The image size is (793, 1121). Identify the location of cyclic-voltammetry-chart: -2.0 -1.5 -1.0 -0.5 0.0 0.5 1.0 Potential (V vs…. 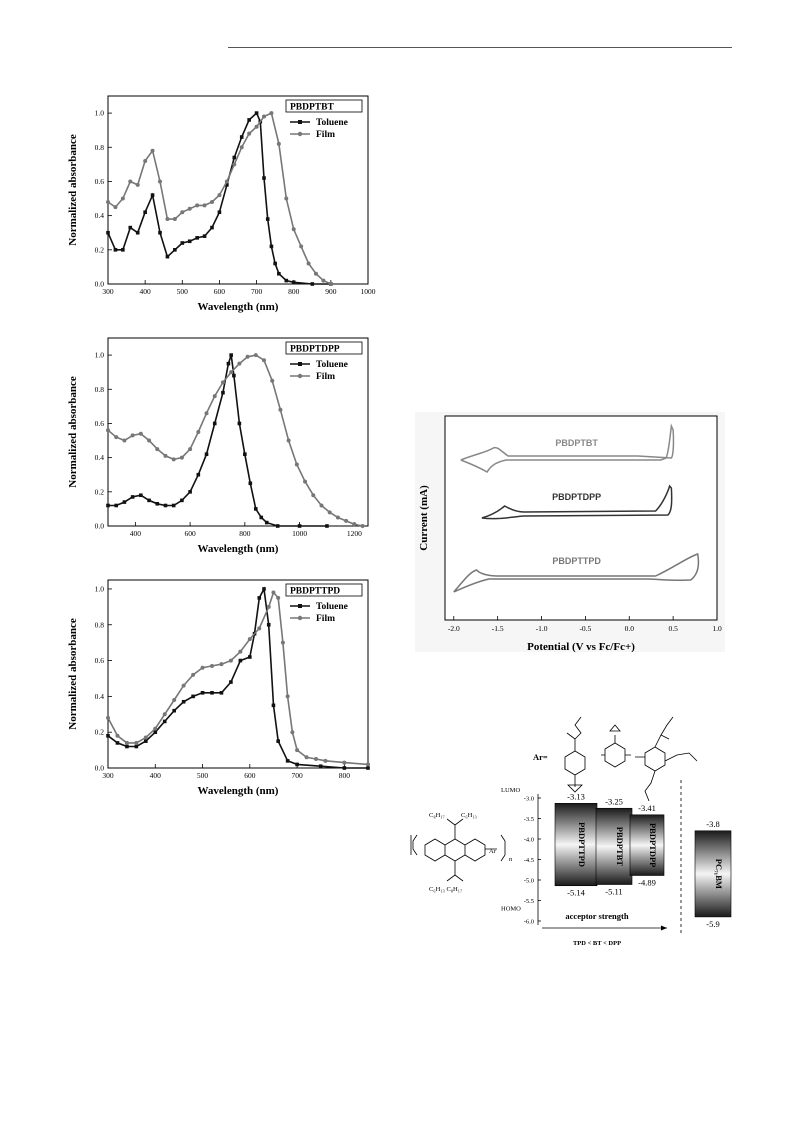
(570, 532).